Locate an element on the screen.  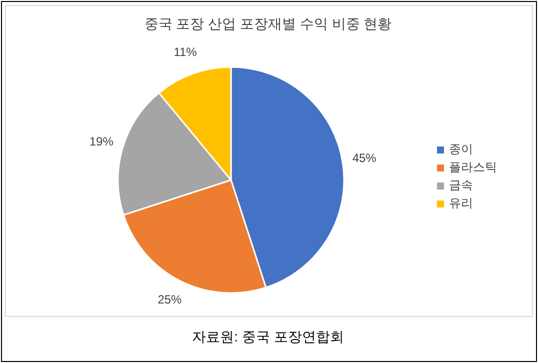
chart-title: 중국 포장 산업 포장재별 수익 비중 현황 is located at coordinates (268, 24).